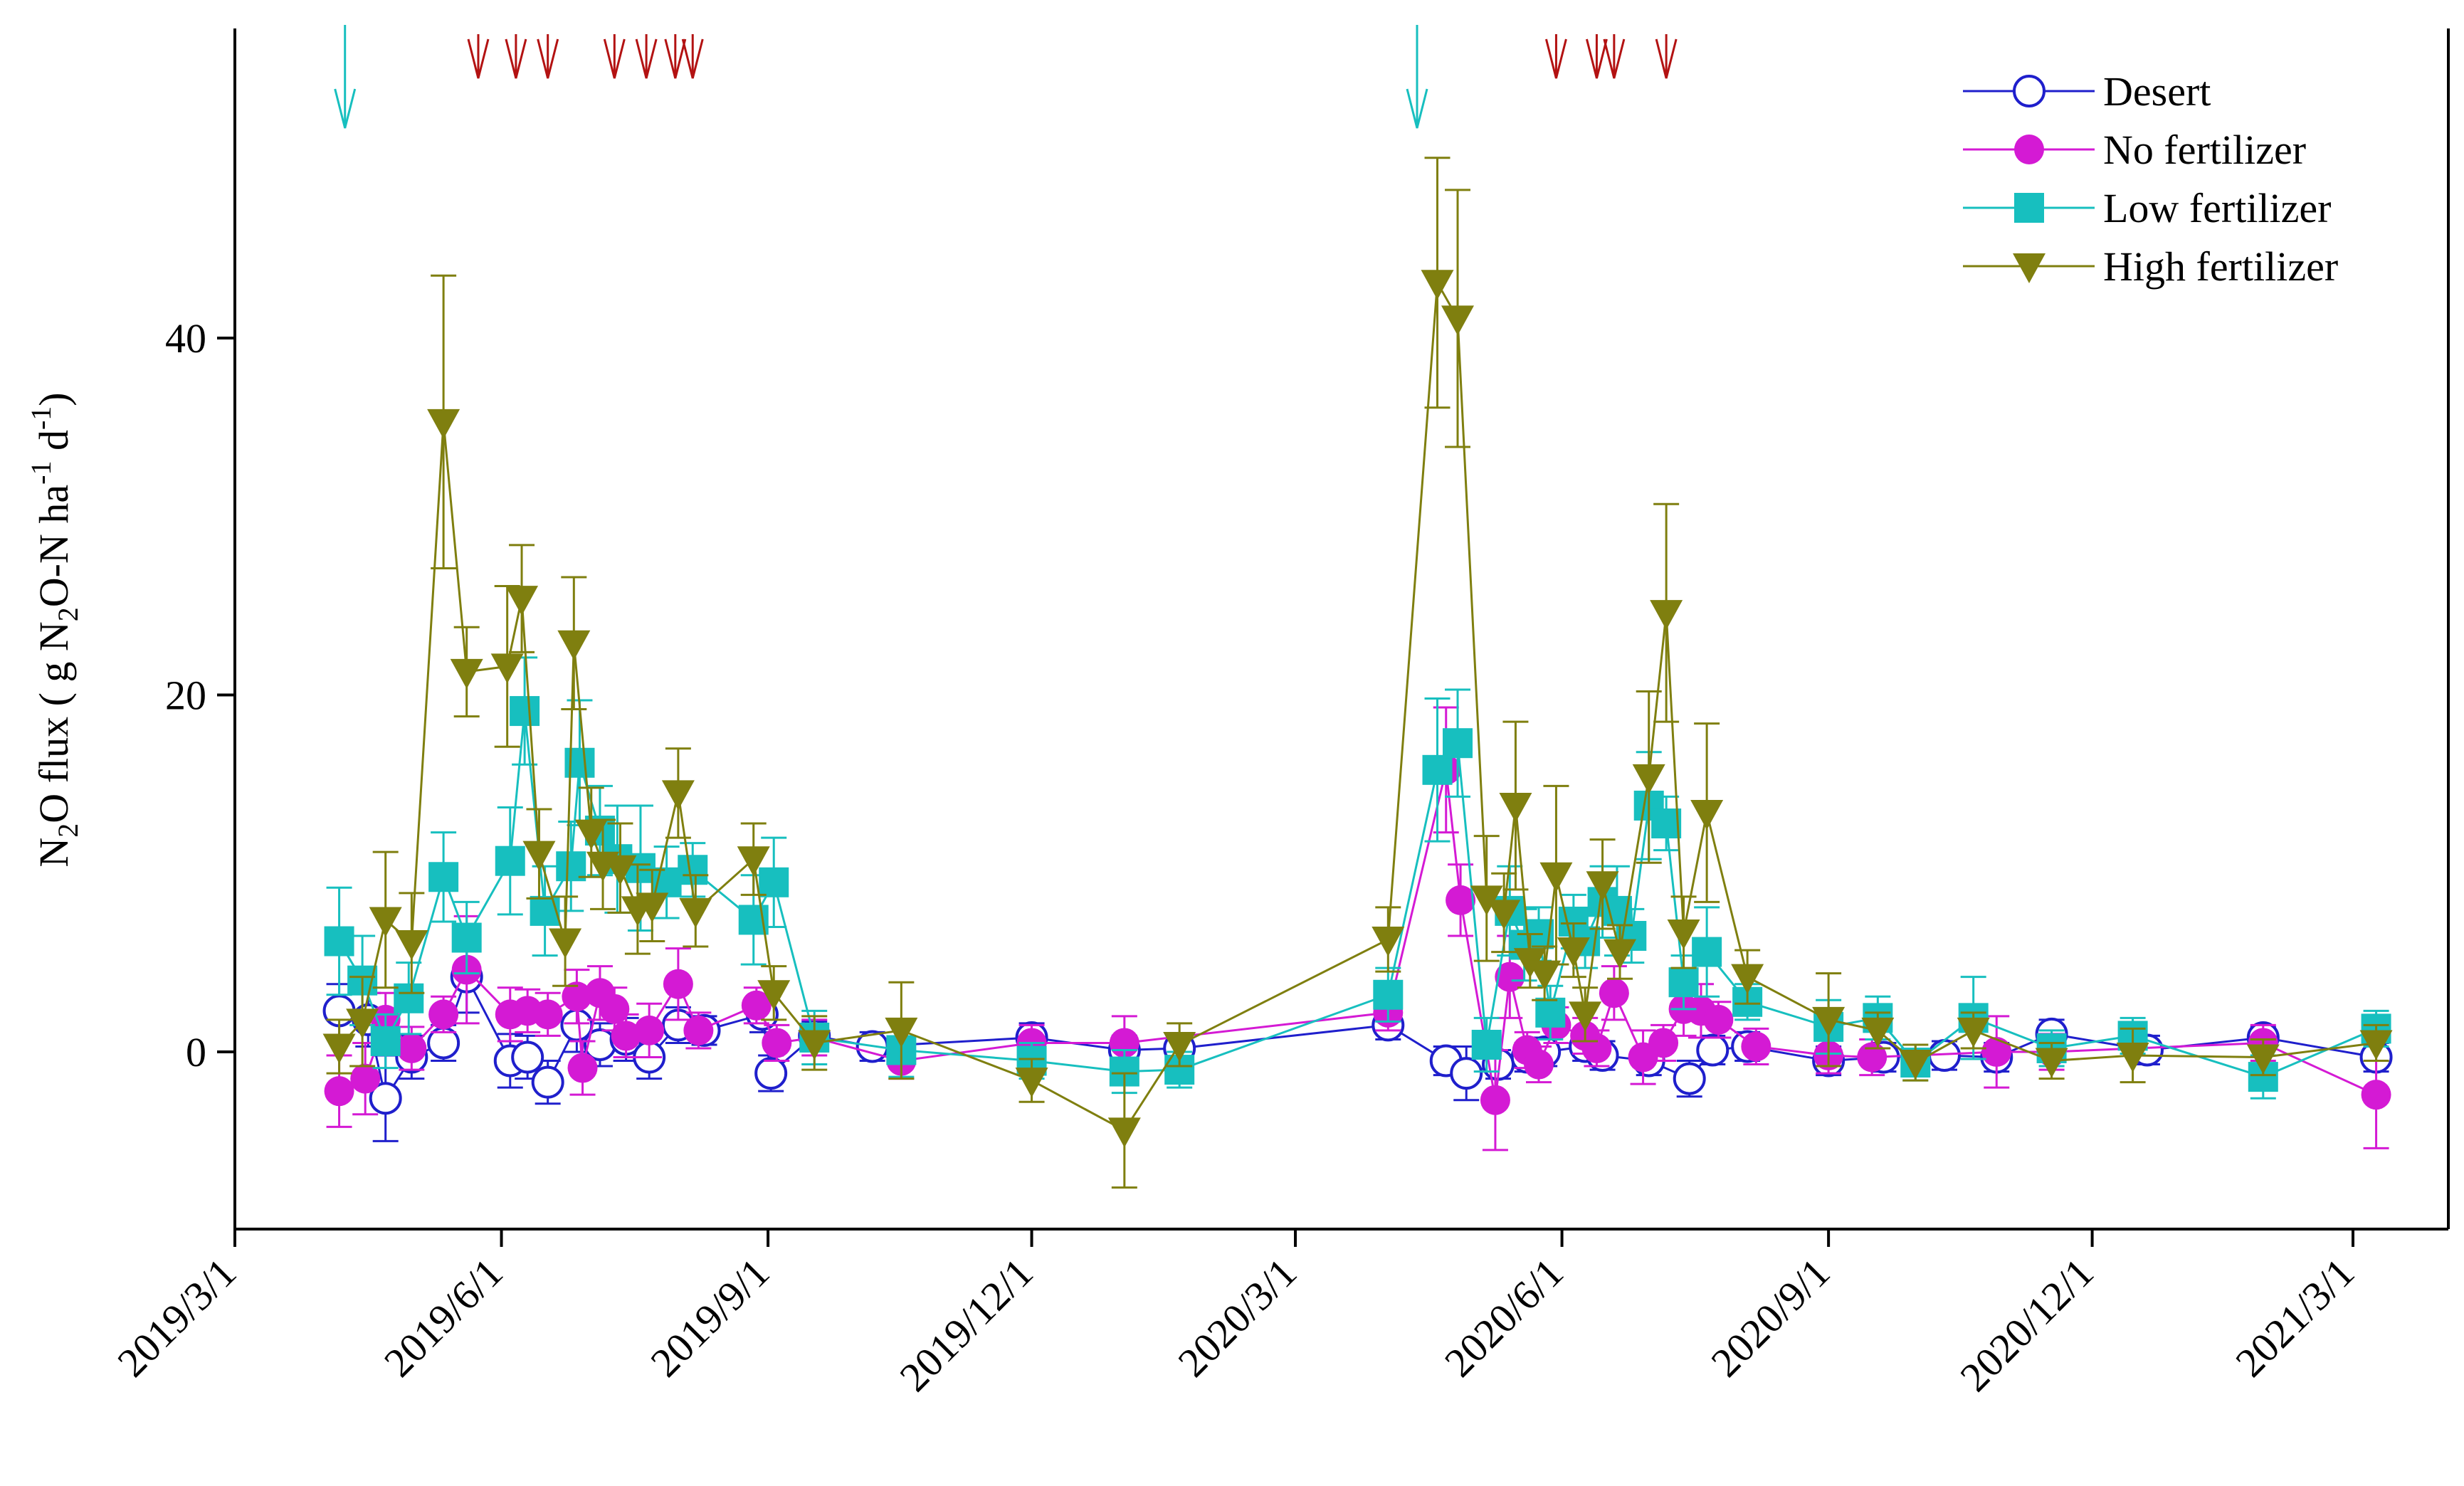 This screenshot has height=1486, width=2464. I want to click on x-tick-label: 2019/9/1, so click(709, 1317).